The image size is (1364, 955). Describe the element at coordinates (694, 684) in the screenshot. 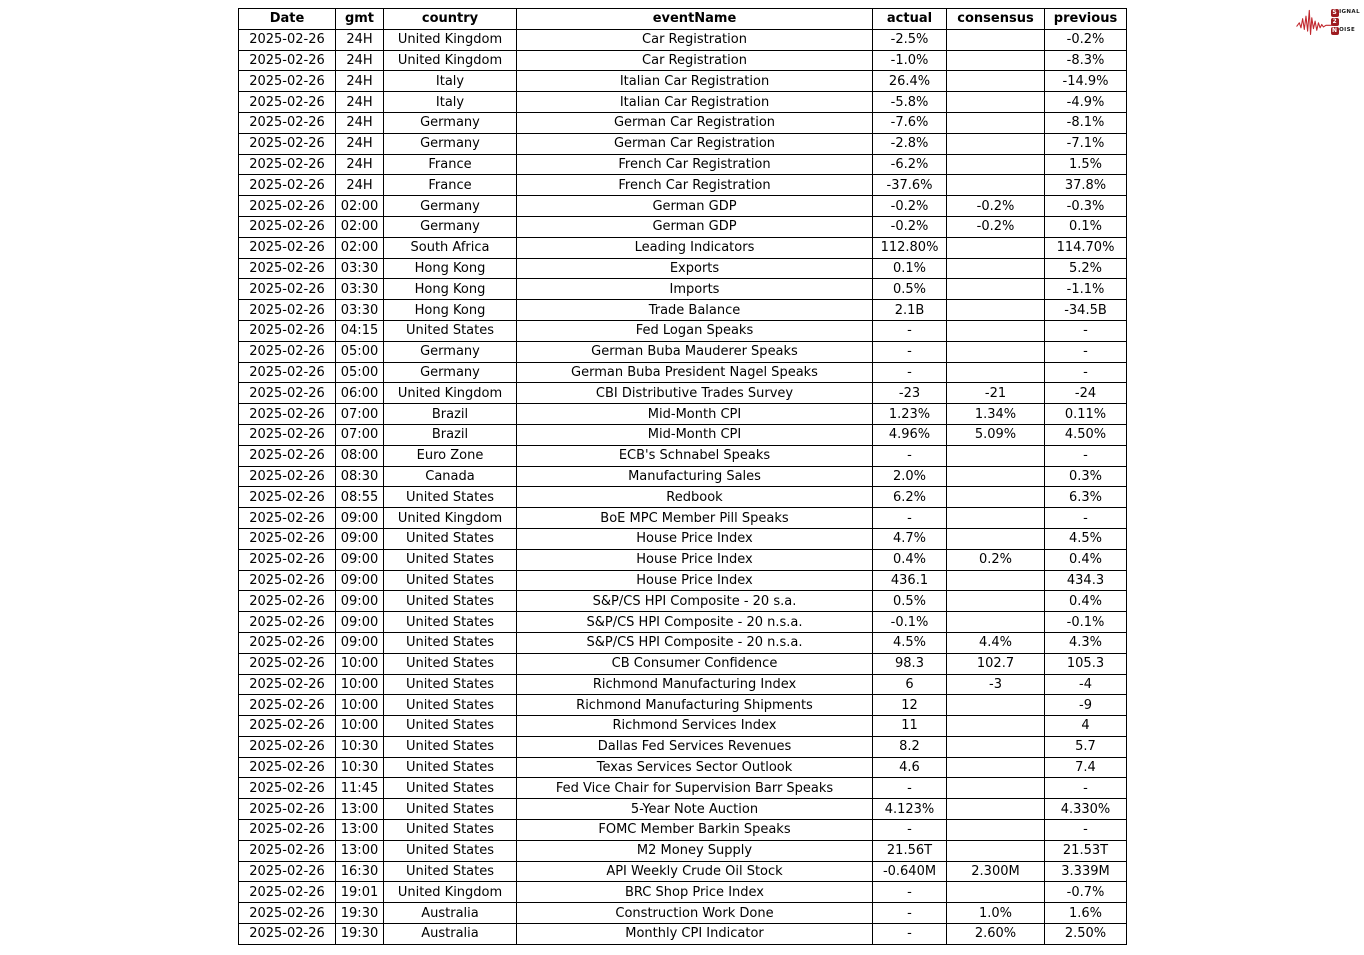

I see `table-cell: Richmond Manufacturing Index` at that location.